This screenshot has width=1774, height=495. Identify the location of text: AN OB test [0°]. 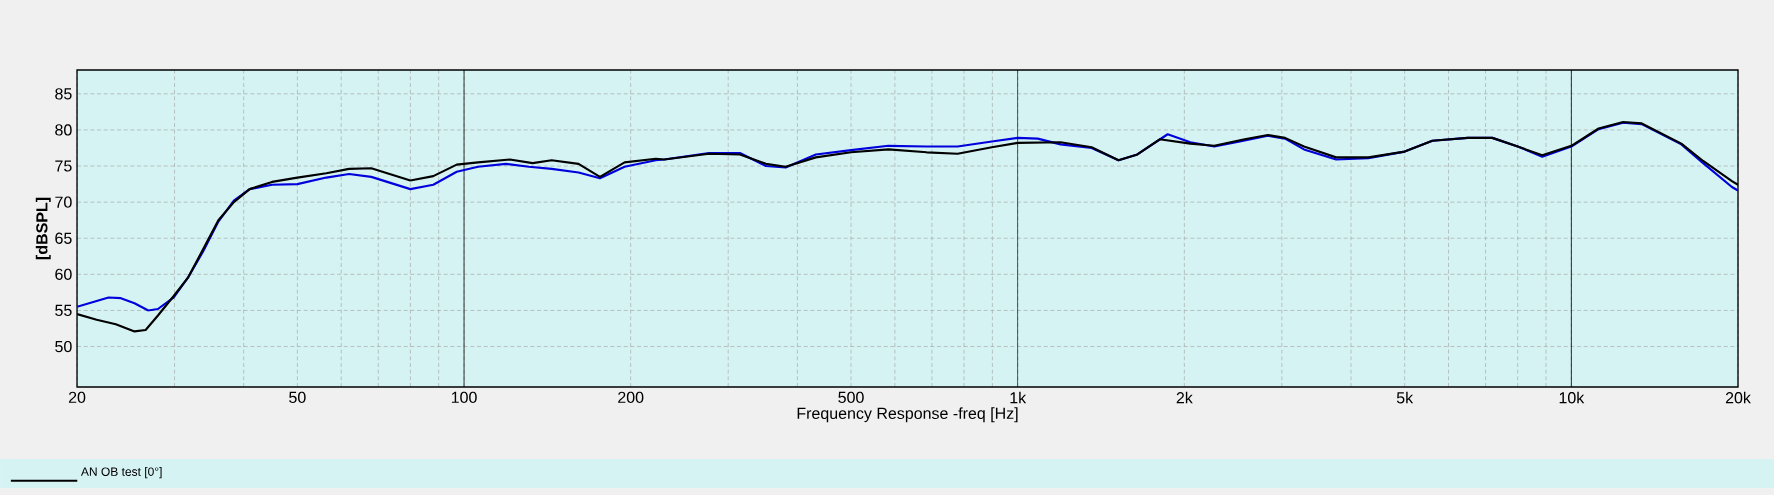
(121, 473).